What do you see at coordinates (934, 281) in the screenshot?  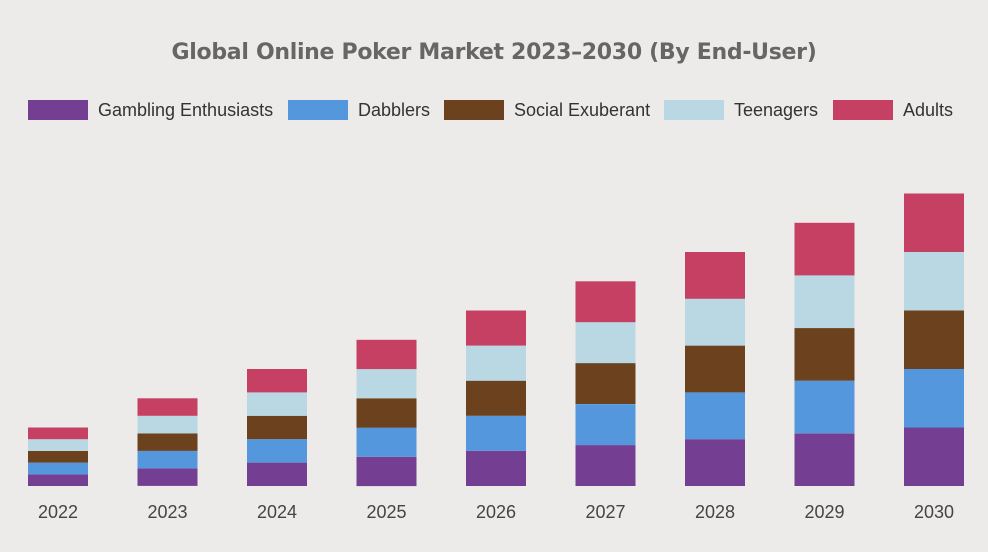 I see `bar-segment-2030-teenagers` at bounding box center [934, 281].